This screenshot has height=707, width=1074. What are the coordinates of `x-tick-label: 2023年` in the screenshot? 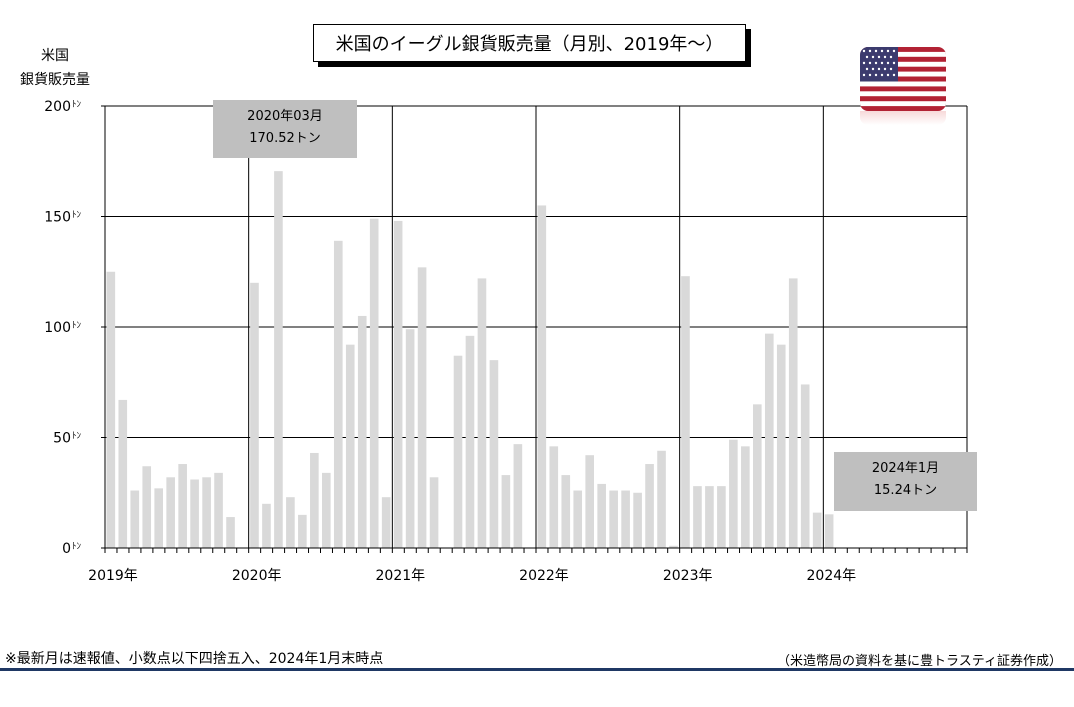 It's located at (688, 576).